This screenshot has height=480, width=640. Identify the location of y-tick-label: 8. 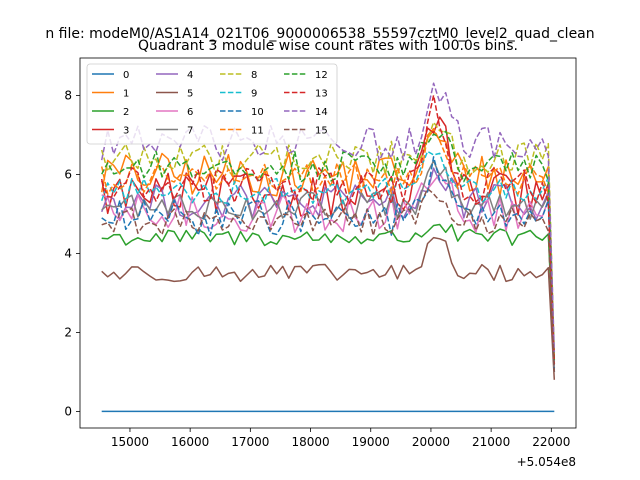
(68, 96).